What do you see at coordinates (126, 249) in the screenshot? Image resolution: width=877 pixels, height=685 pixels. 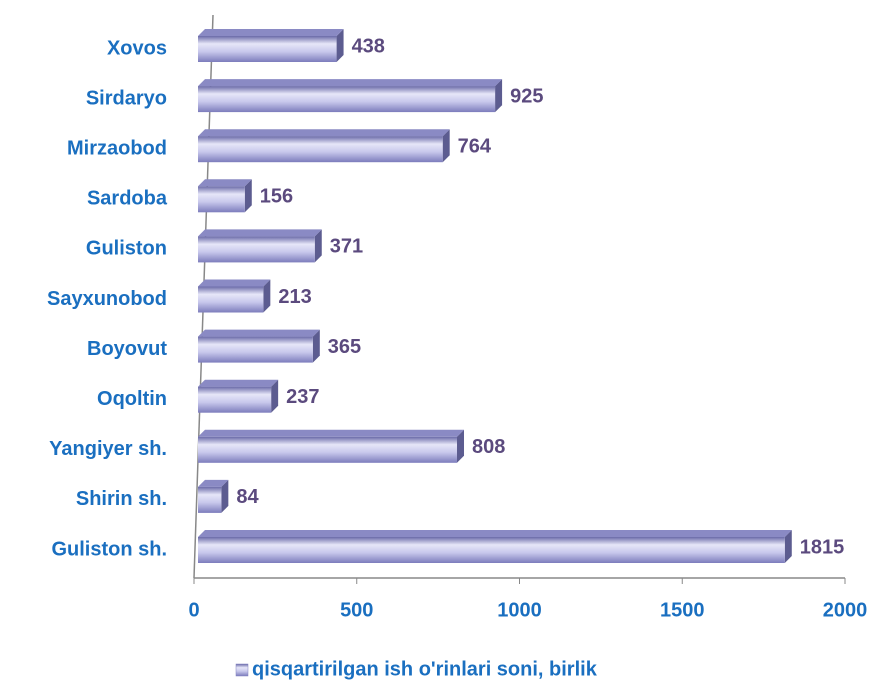 I see `category-label: Guliston` at bounding box center [126, 249].